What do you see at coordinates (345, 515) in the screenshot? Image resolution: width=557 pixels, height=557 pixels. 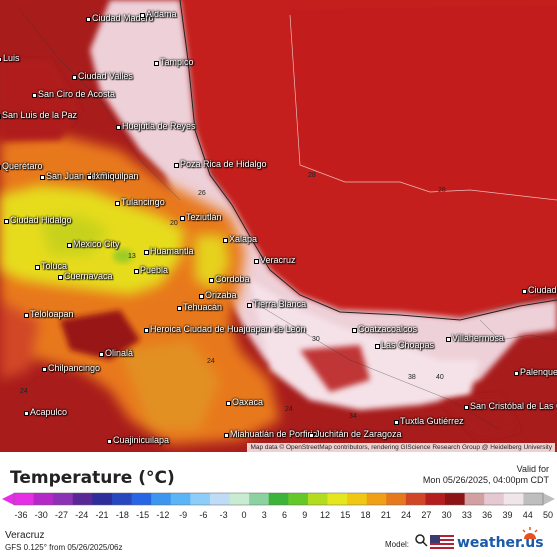 I see `scale-tick-label: 15` at bounding box center [345, 515].